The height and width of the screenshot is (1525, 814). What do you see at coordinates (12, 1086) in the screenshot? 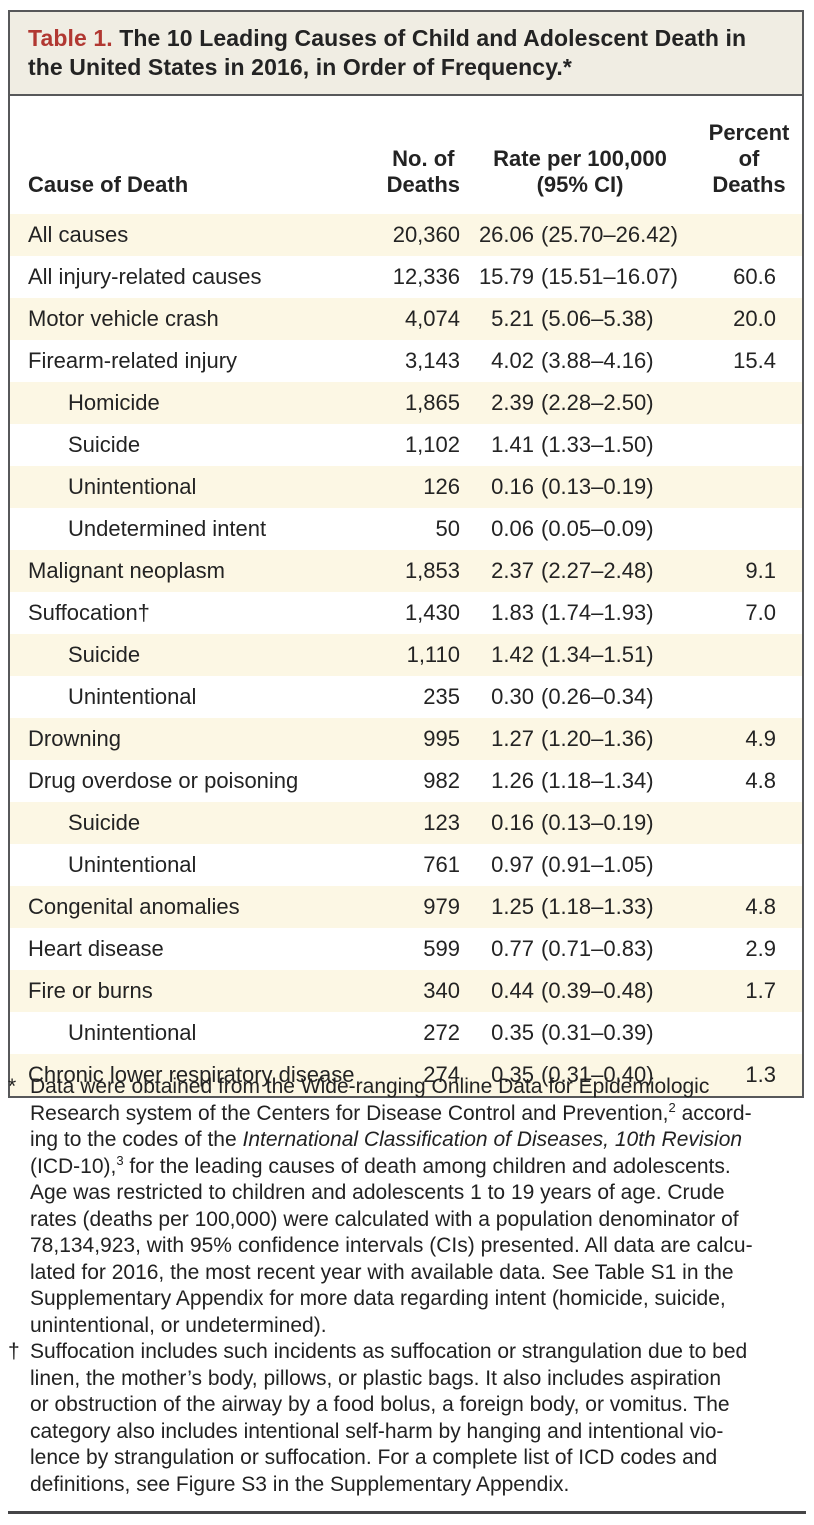
I see `footnote-marker: *` at bounding box center [12, 1086].